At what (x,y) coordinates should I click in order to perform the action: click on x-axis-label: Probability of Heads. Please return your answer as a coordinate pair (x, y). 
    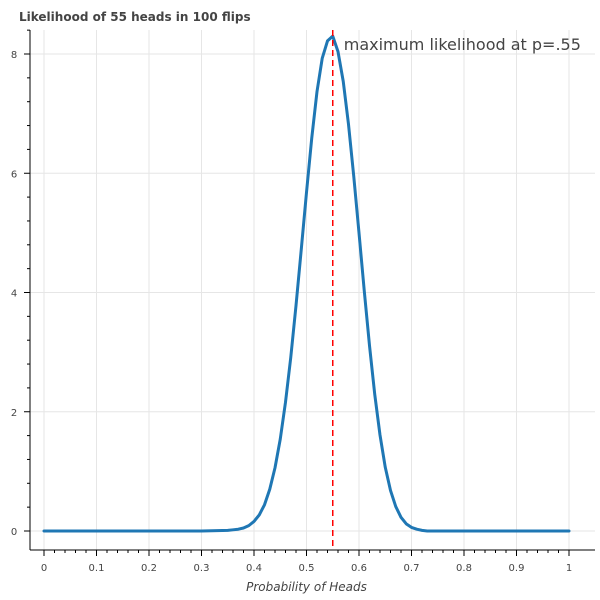
    Looking at the image, I should click on (306, 587).